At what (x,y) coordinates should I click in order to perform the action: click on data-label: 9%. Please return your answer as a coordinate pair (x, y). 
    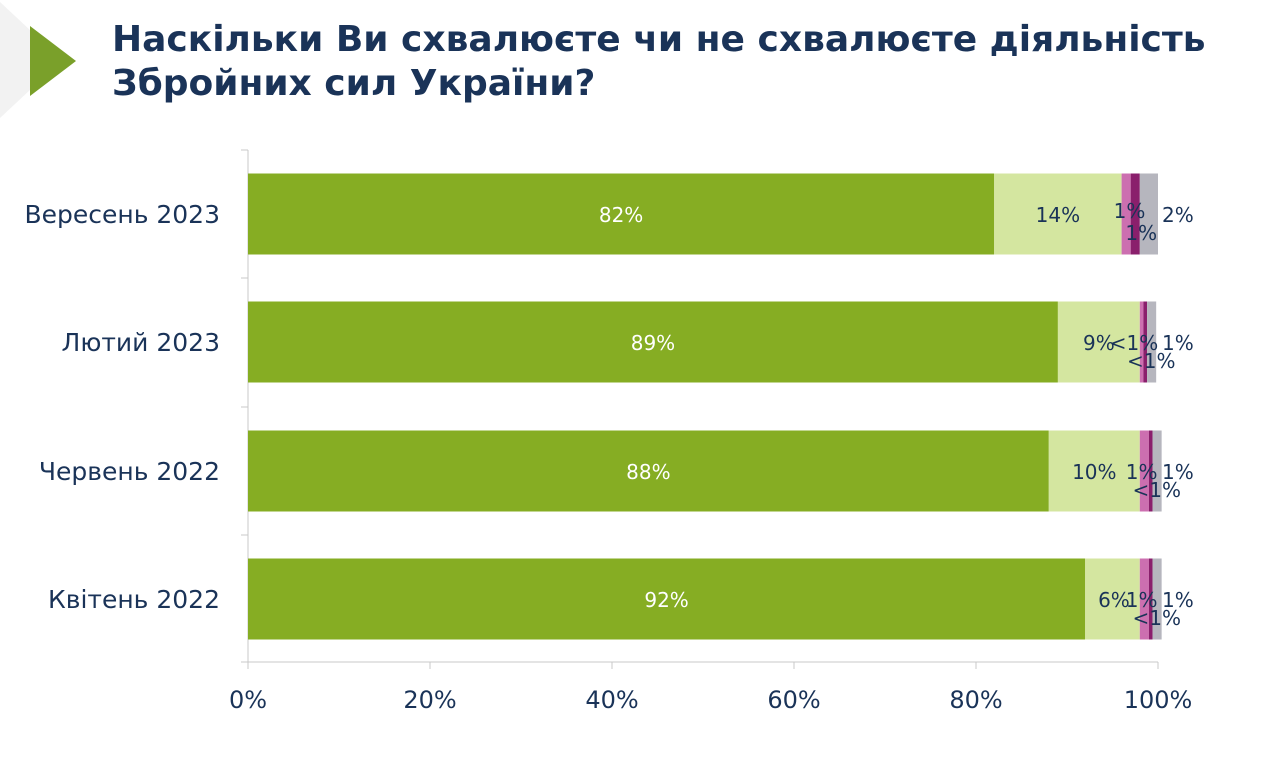
    Looking at the image, I should click on (1099, 343).